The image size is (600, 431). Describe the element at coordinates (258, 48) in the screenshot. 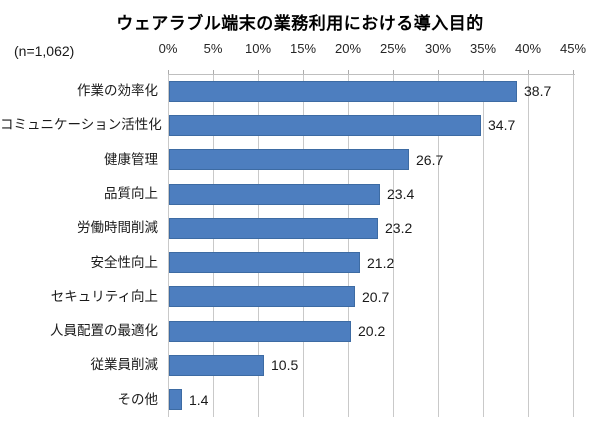

I see `x-axis-tick-label: 10%` at that location.